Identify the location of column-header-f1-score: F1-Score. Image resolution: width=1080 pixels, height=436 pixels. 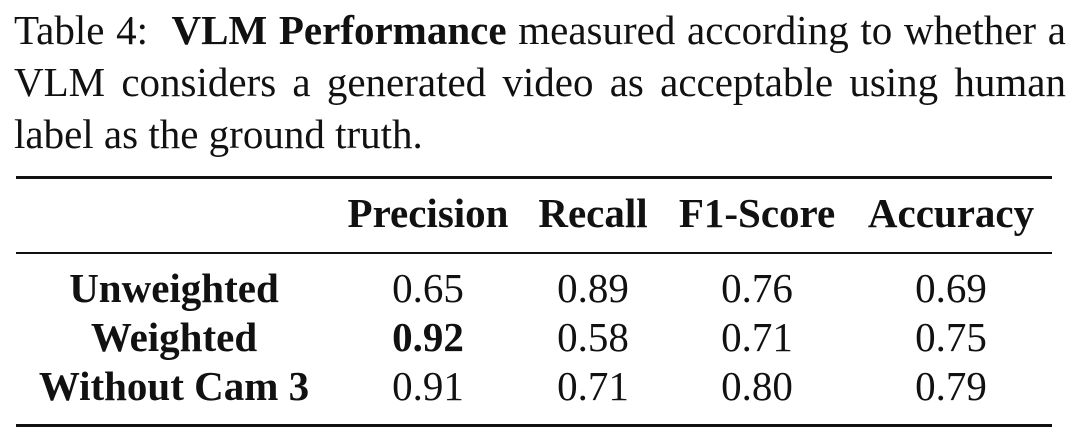
(757, 213).